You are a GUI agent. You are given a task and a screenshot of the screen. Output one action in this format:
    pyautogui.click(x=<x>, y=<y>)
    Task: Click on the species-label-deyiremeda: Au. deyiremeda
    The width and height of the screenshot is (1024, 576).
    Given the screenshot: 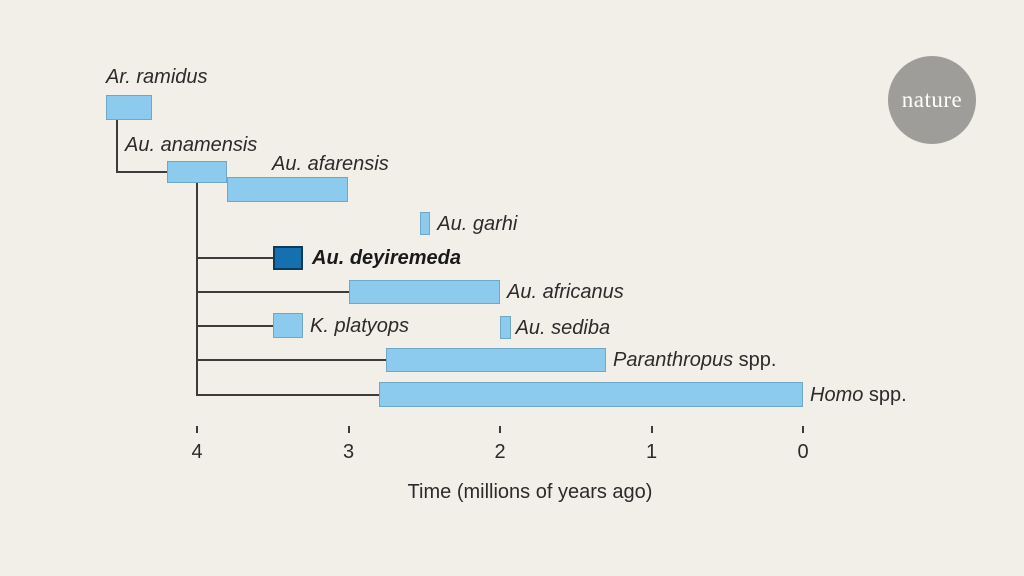 What is the action you would take?
    pyautogui.click(x=386, y=258)
    